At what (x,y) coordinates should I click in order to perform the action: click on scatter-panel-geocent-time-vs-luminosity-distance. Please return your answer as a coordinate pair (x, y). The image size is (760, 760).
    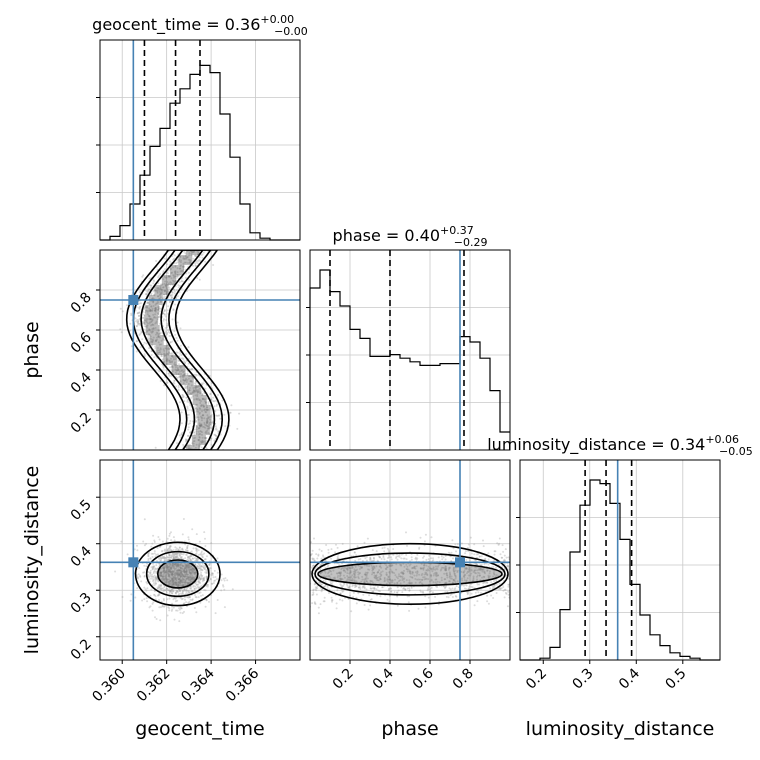
    Looking at the image, I should click on (200, 560).